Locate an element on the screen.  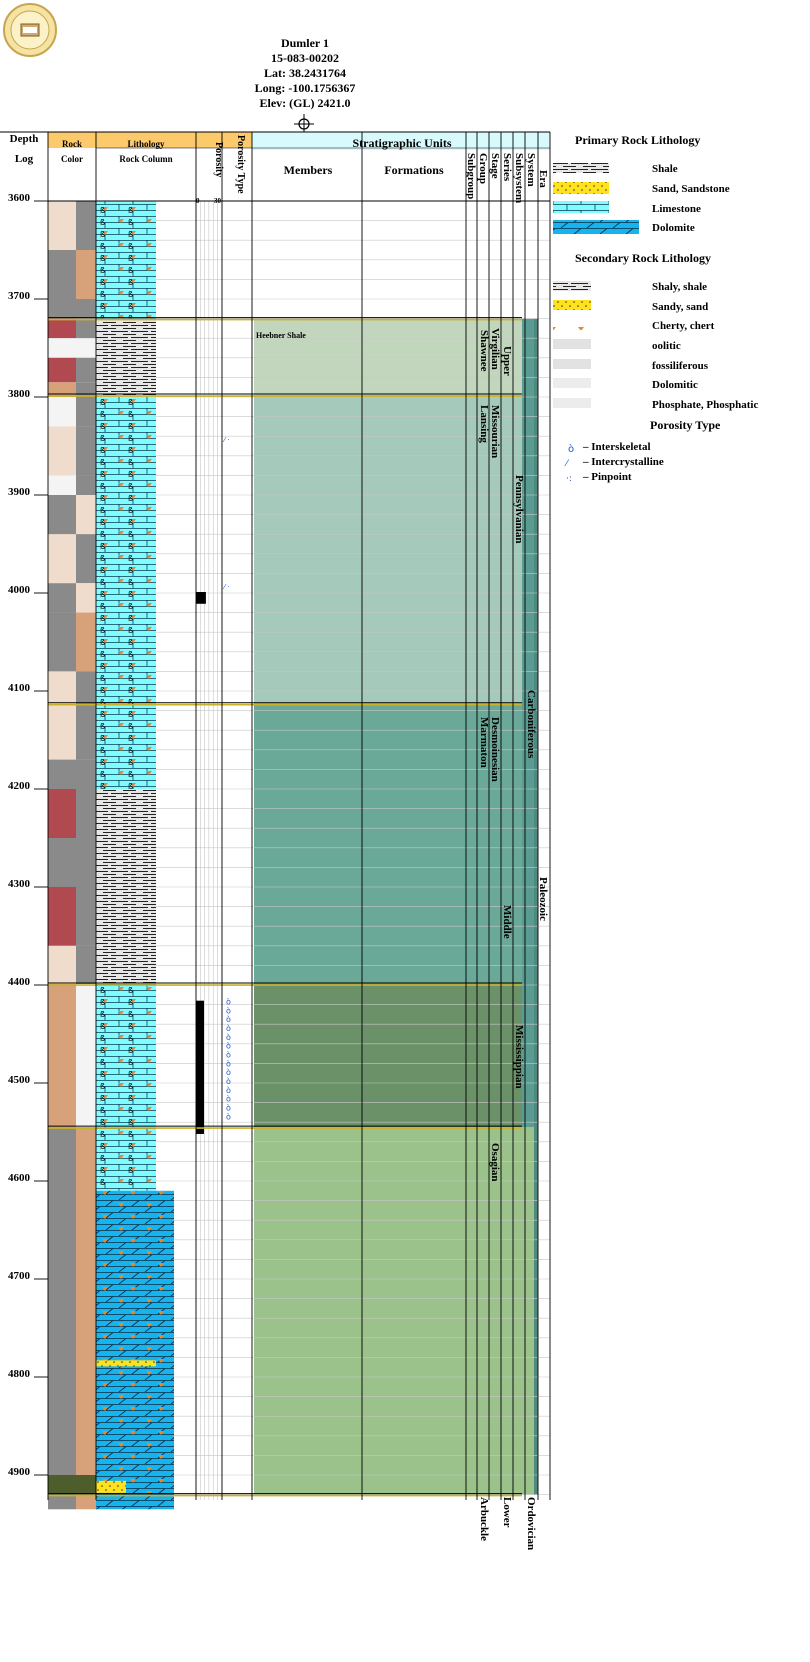
legend-dolomite-swatch is located at coordinates (596, 227).